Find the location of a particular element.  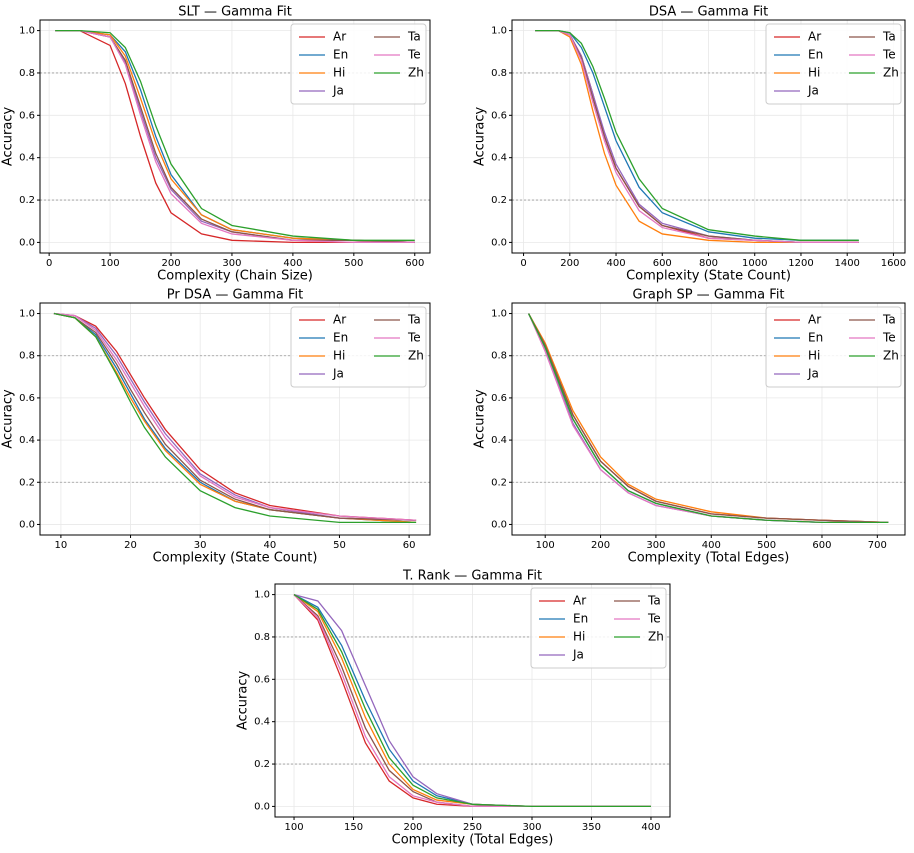

x-tick-label: 1200 is located at coordinates (800, 263).